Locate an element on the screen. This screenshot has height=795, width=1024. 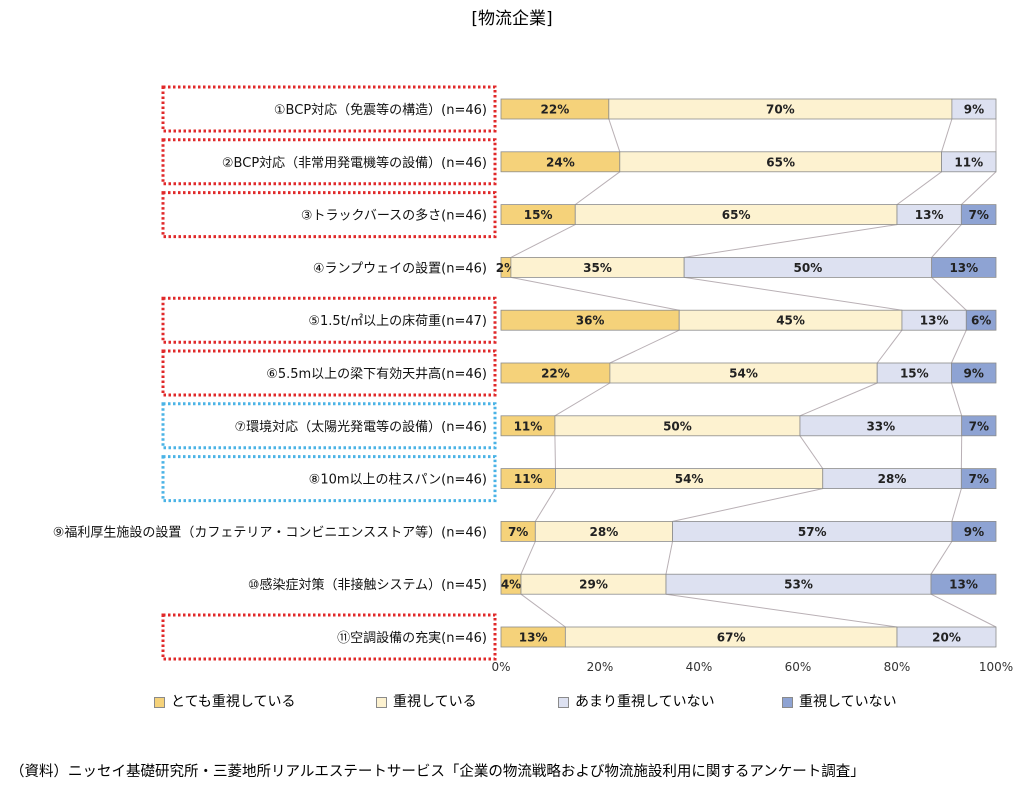
legend-swatch-not-very-important is located at coordinates (563, 702).